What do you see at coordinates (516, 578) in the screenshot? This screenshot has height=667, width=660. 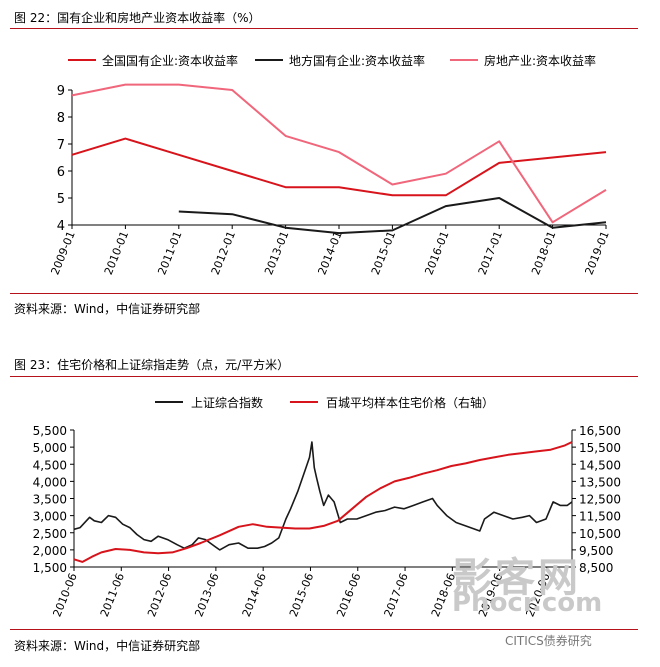 I see `watermark-logo-text: 影客网` at bounding box center [516, 578].